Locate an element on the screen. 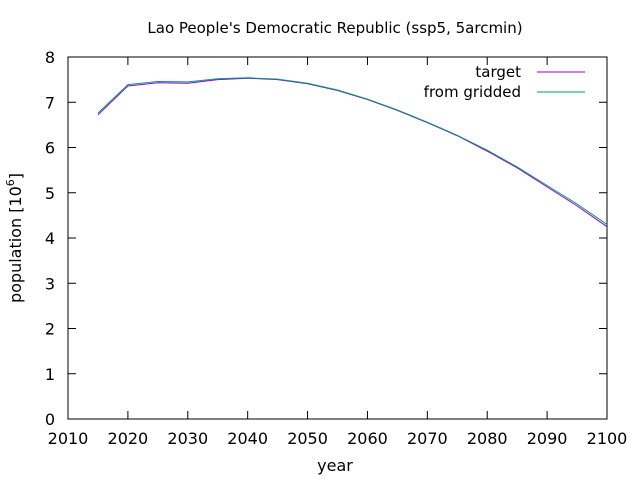 The height and width of the screenshot is (480, 640). y-axis-label-main: population [10 is located at coordinates (15, 244).